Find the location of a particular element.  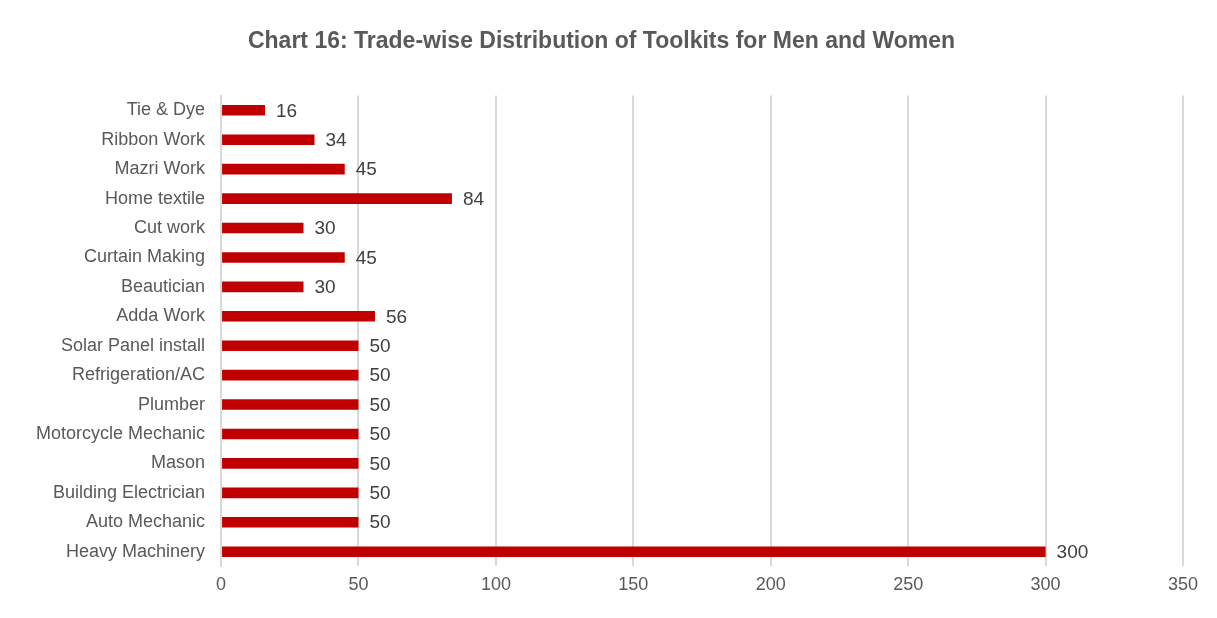

data-label: 16 is located at coordinates (287, 110).